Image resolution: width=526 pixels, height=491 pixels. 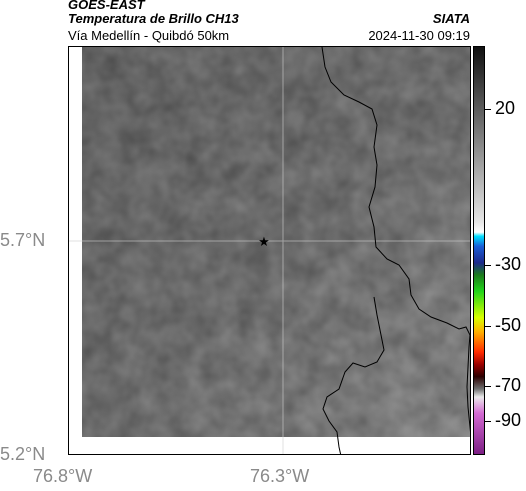 What do you see at coordinates (451, 18) in the screenshot?
I see `source-label: SIATA` at bounding box center [451, 18].